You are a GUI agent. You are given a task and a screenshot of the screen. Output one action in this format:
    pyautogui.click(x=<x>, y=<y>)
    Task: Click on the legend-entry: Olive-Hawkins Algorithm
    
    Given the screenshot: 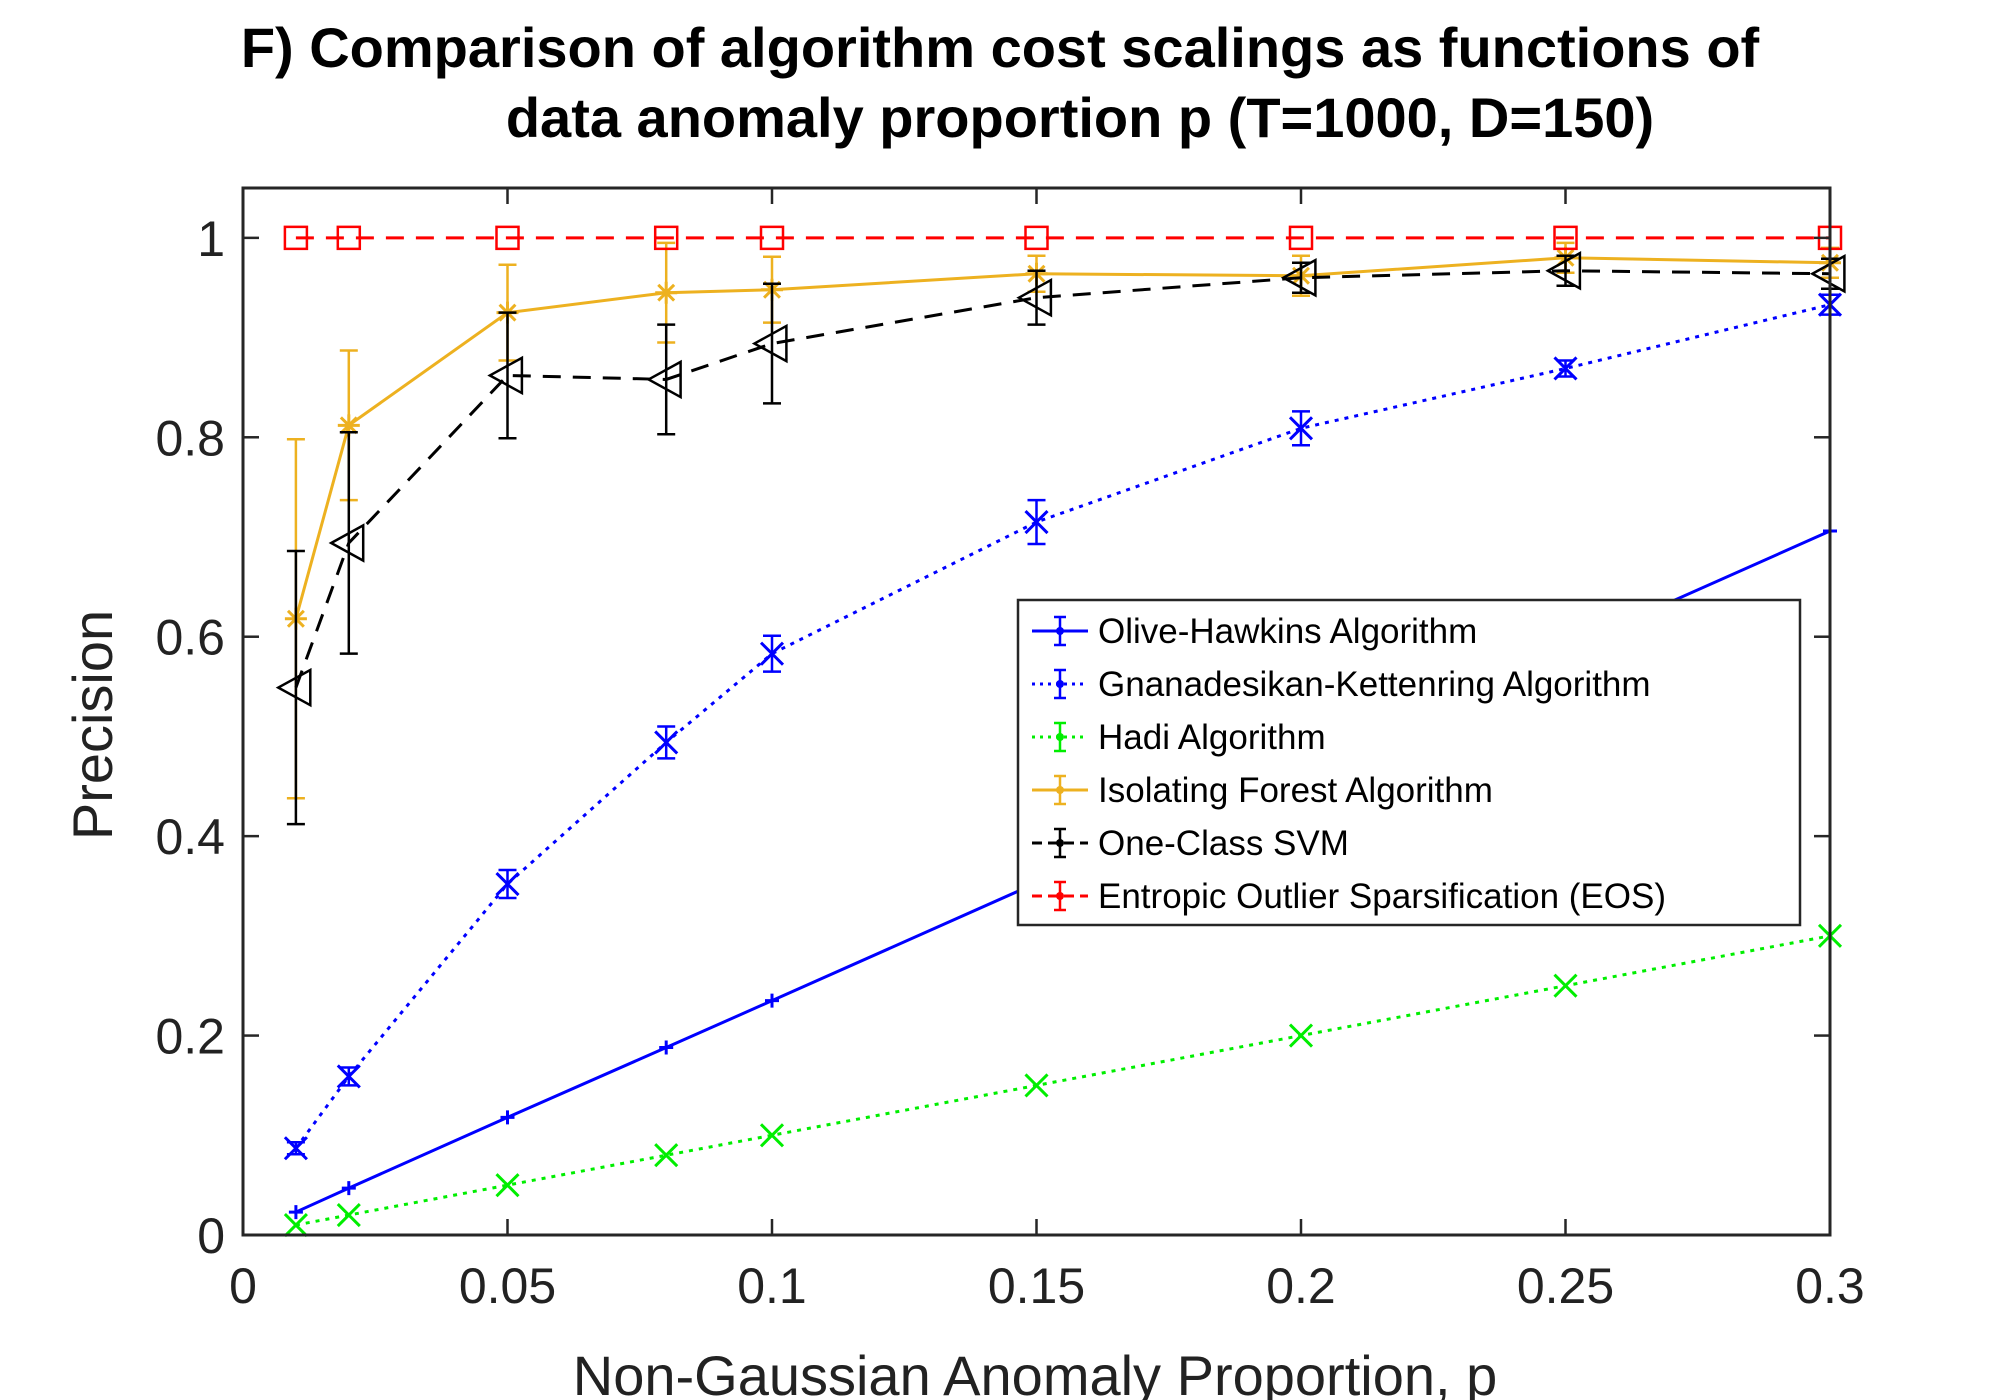 What is the action you would take?
    pyautogui.click(x=1254, y=631)
    